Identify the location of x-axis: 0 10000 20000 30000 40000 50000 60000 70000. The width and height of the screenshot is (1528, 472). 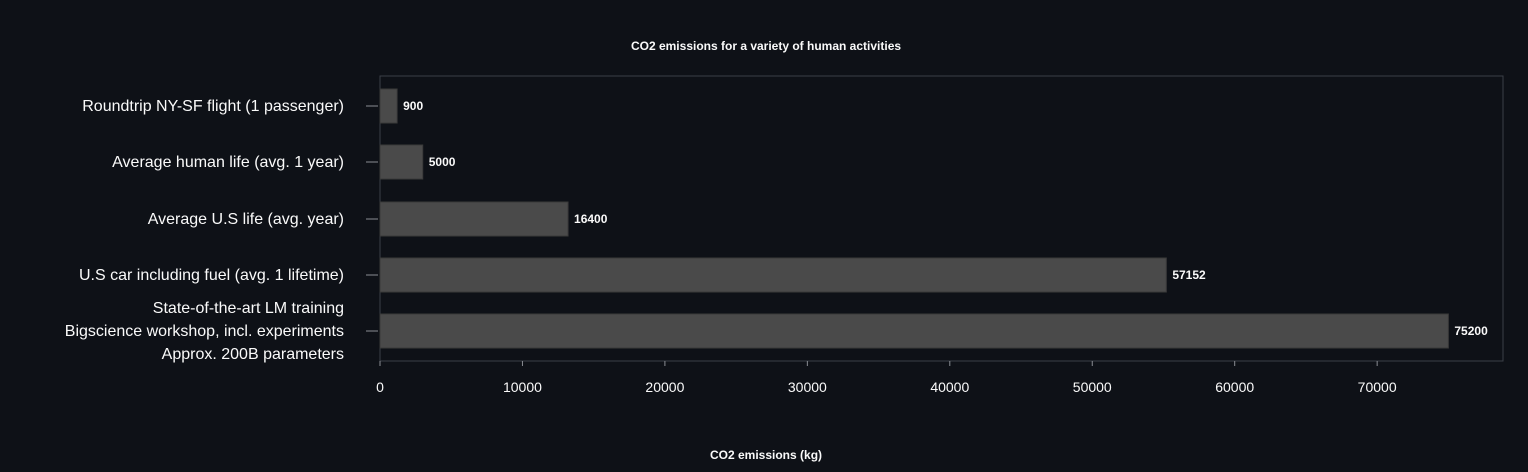
(886, 378).